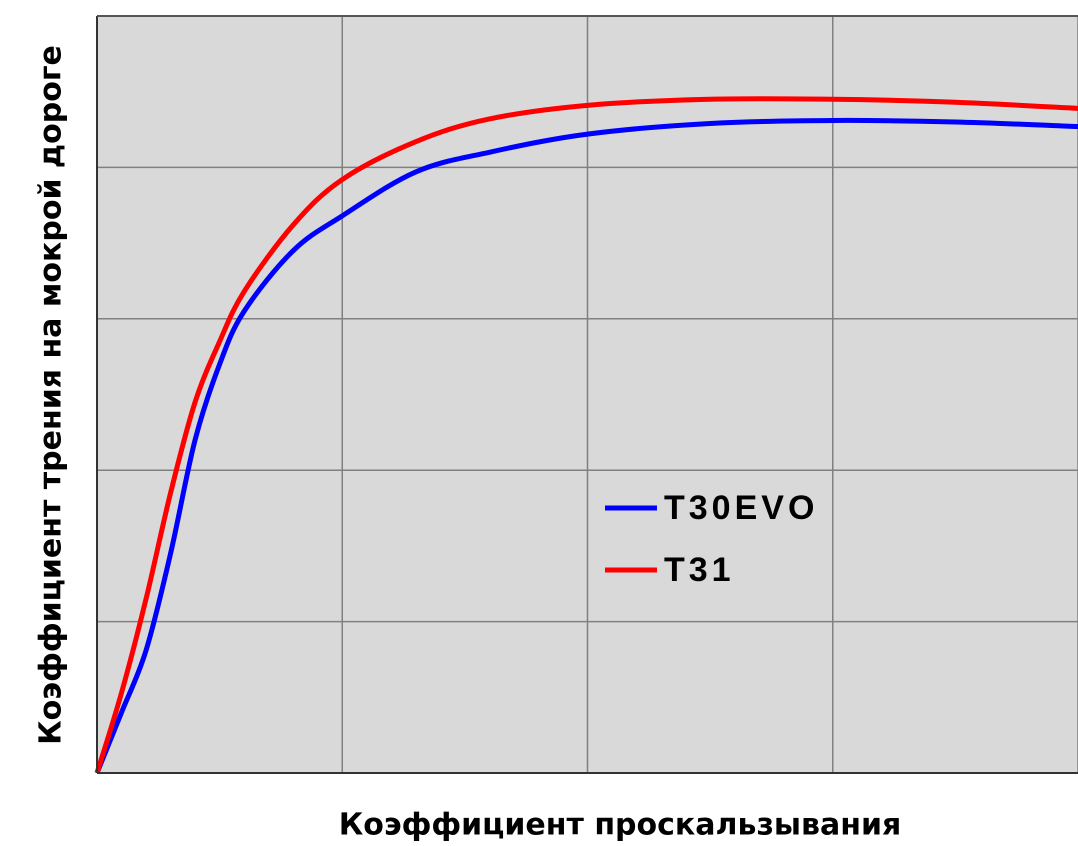  I want to click on legend: T30EVO T31, so click(711, 539).